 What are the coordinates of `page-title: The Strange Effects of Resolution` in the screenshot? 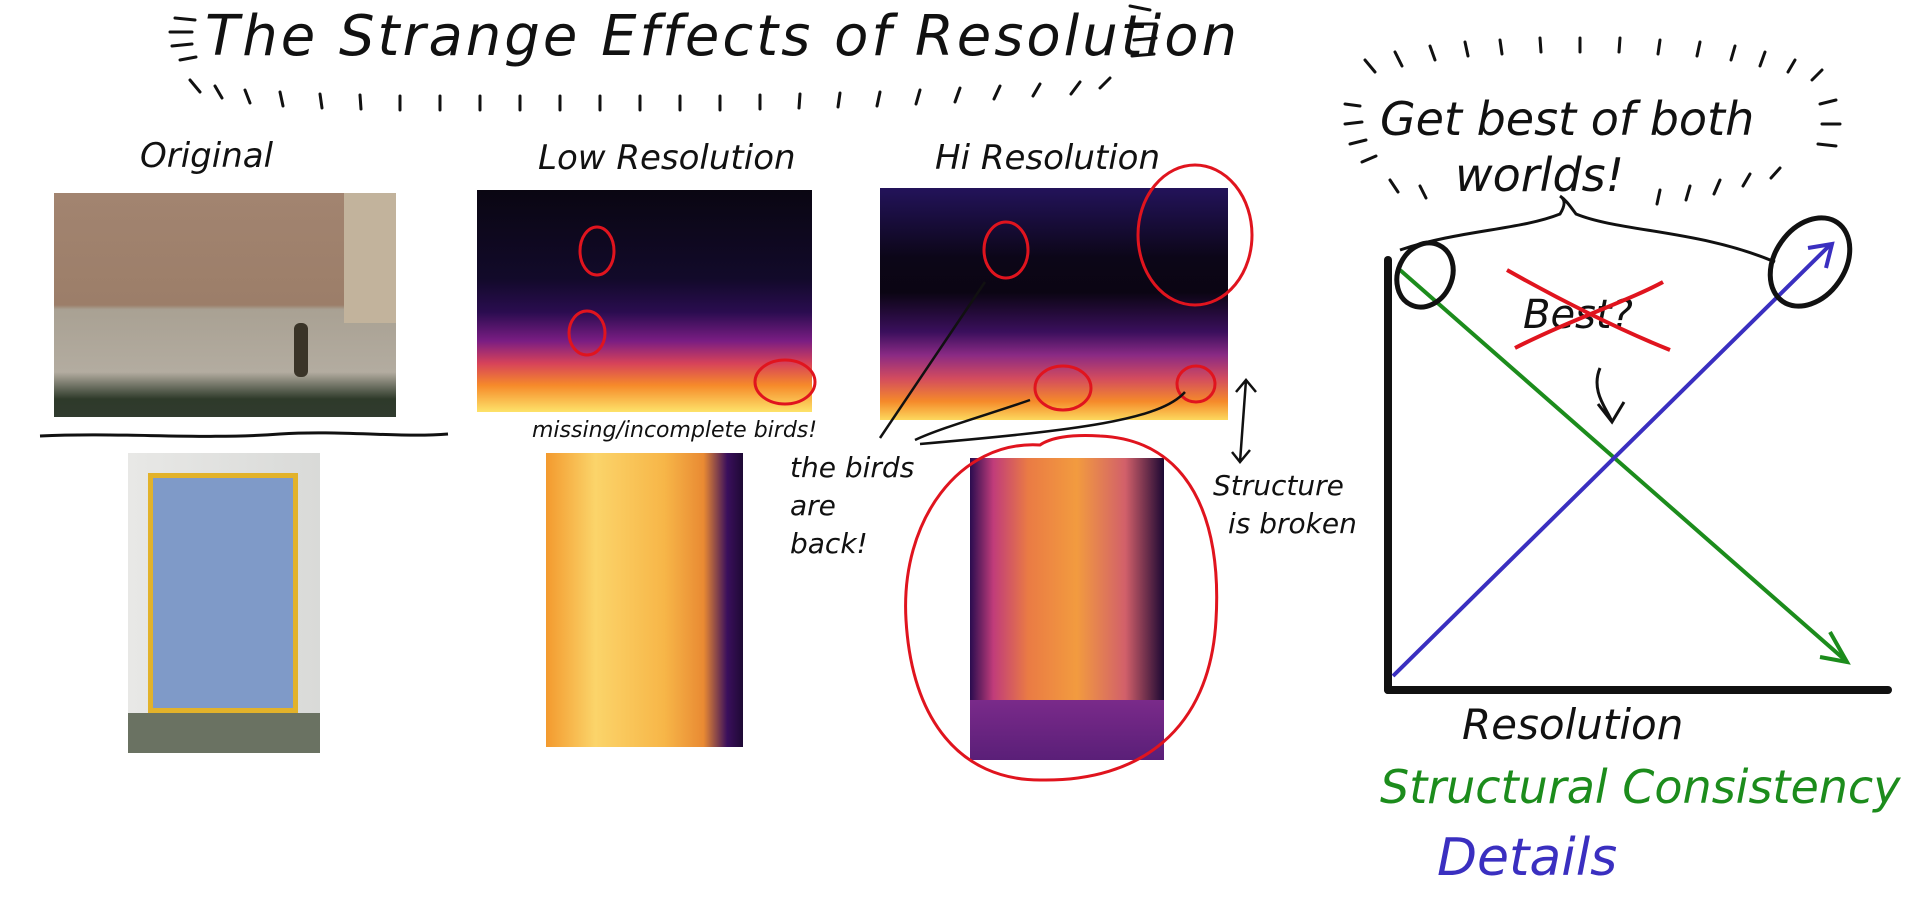 It's located at (722, 36).